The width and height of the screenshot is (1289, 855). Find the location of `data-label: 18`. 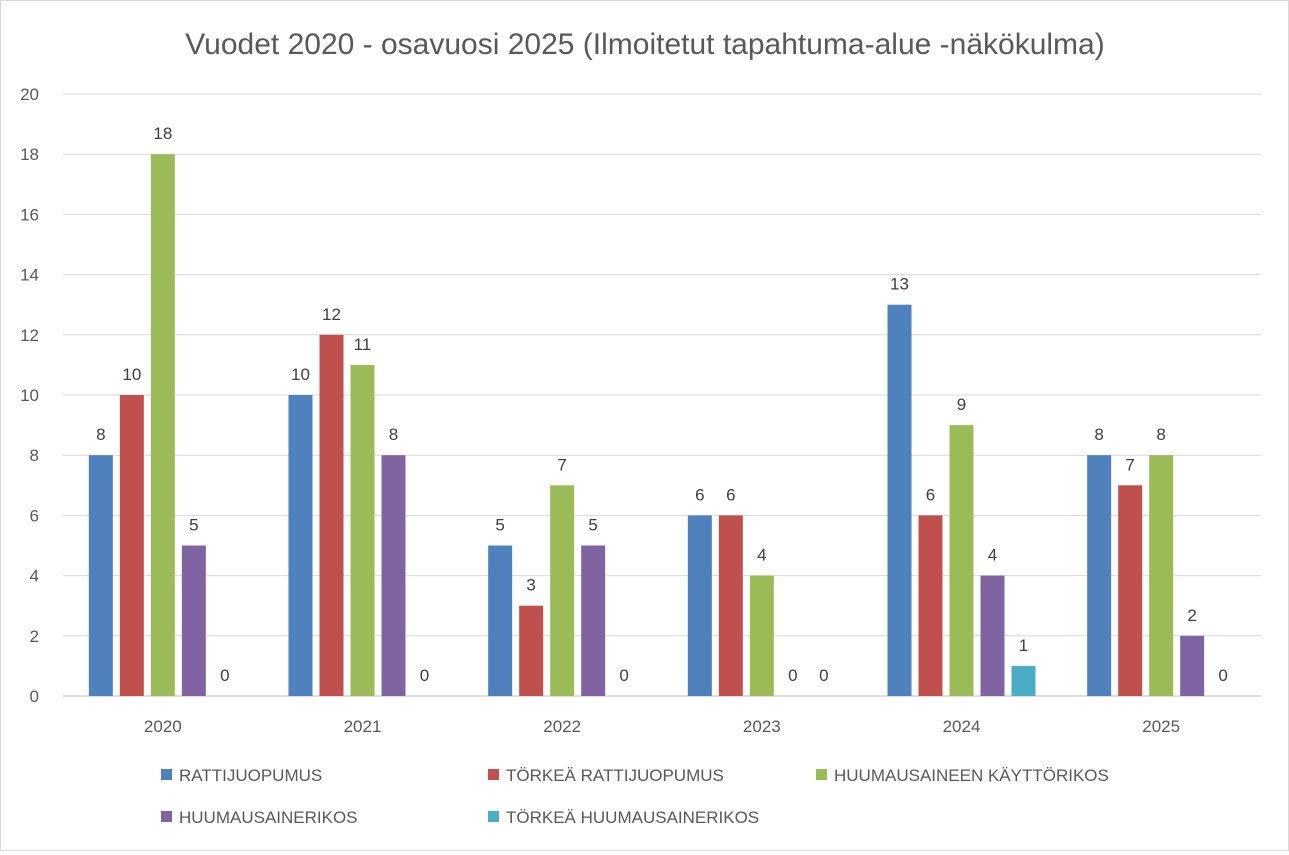

data-label: 18 is located at coordinates (162, 133).